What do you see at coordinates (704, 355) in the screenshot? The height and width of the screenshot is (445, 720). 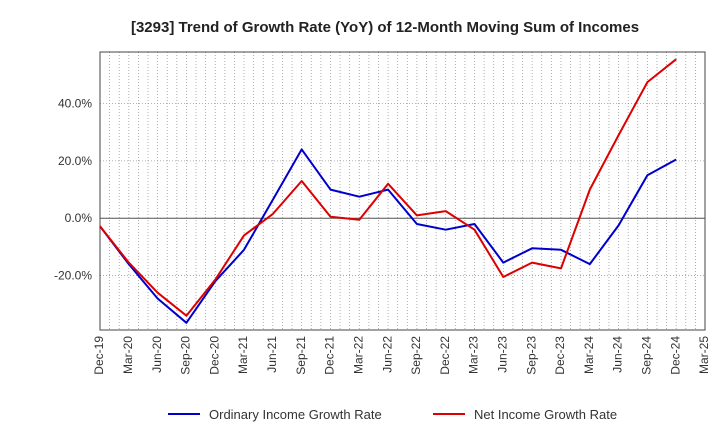 I see `x-tick-label: Mar-25` at bounding box center [704, 355].